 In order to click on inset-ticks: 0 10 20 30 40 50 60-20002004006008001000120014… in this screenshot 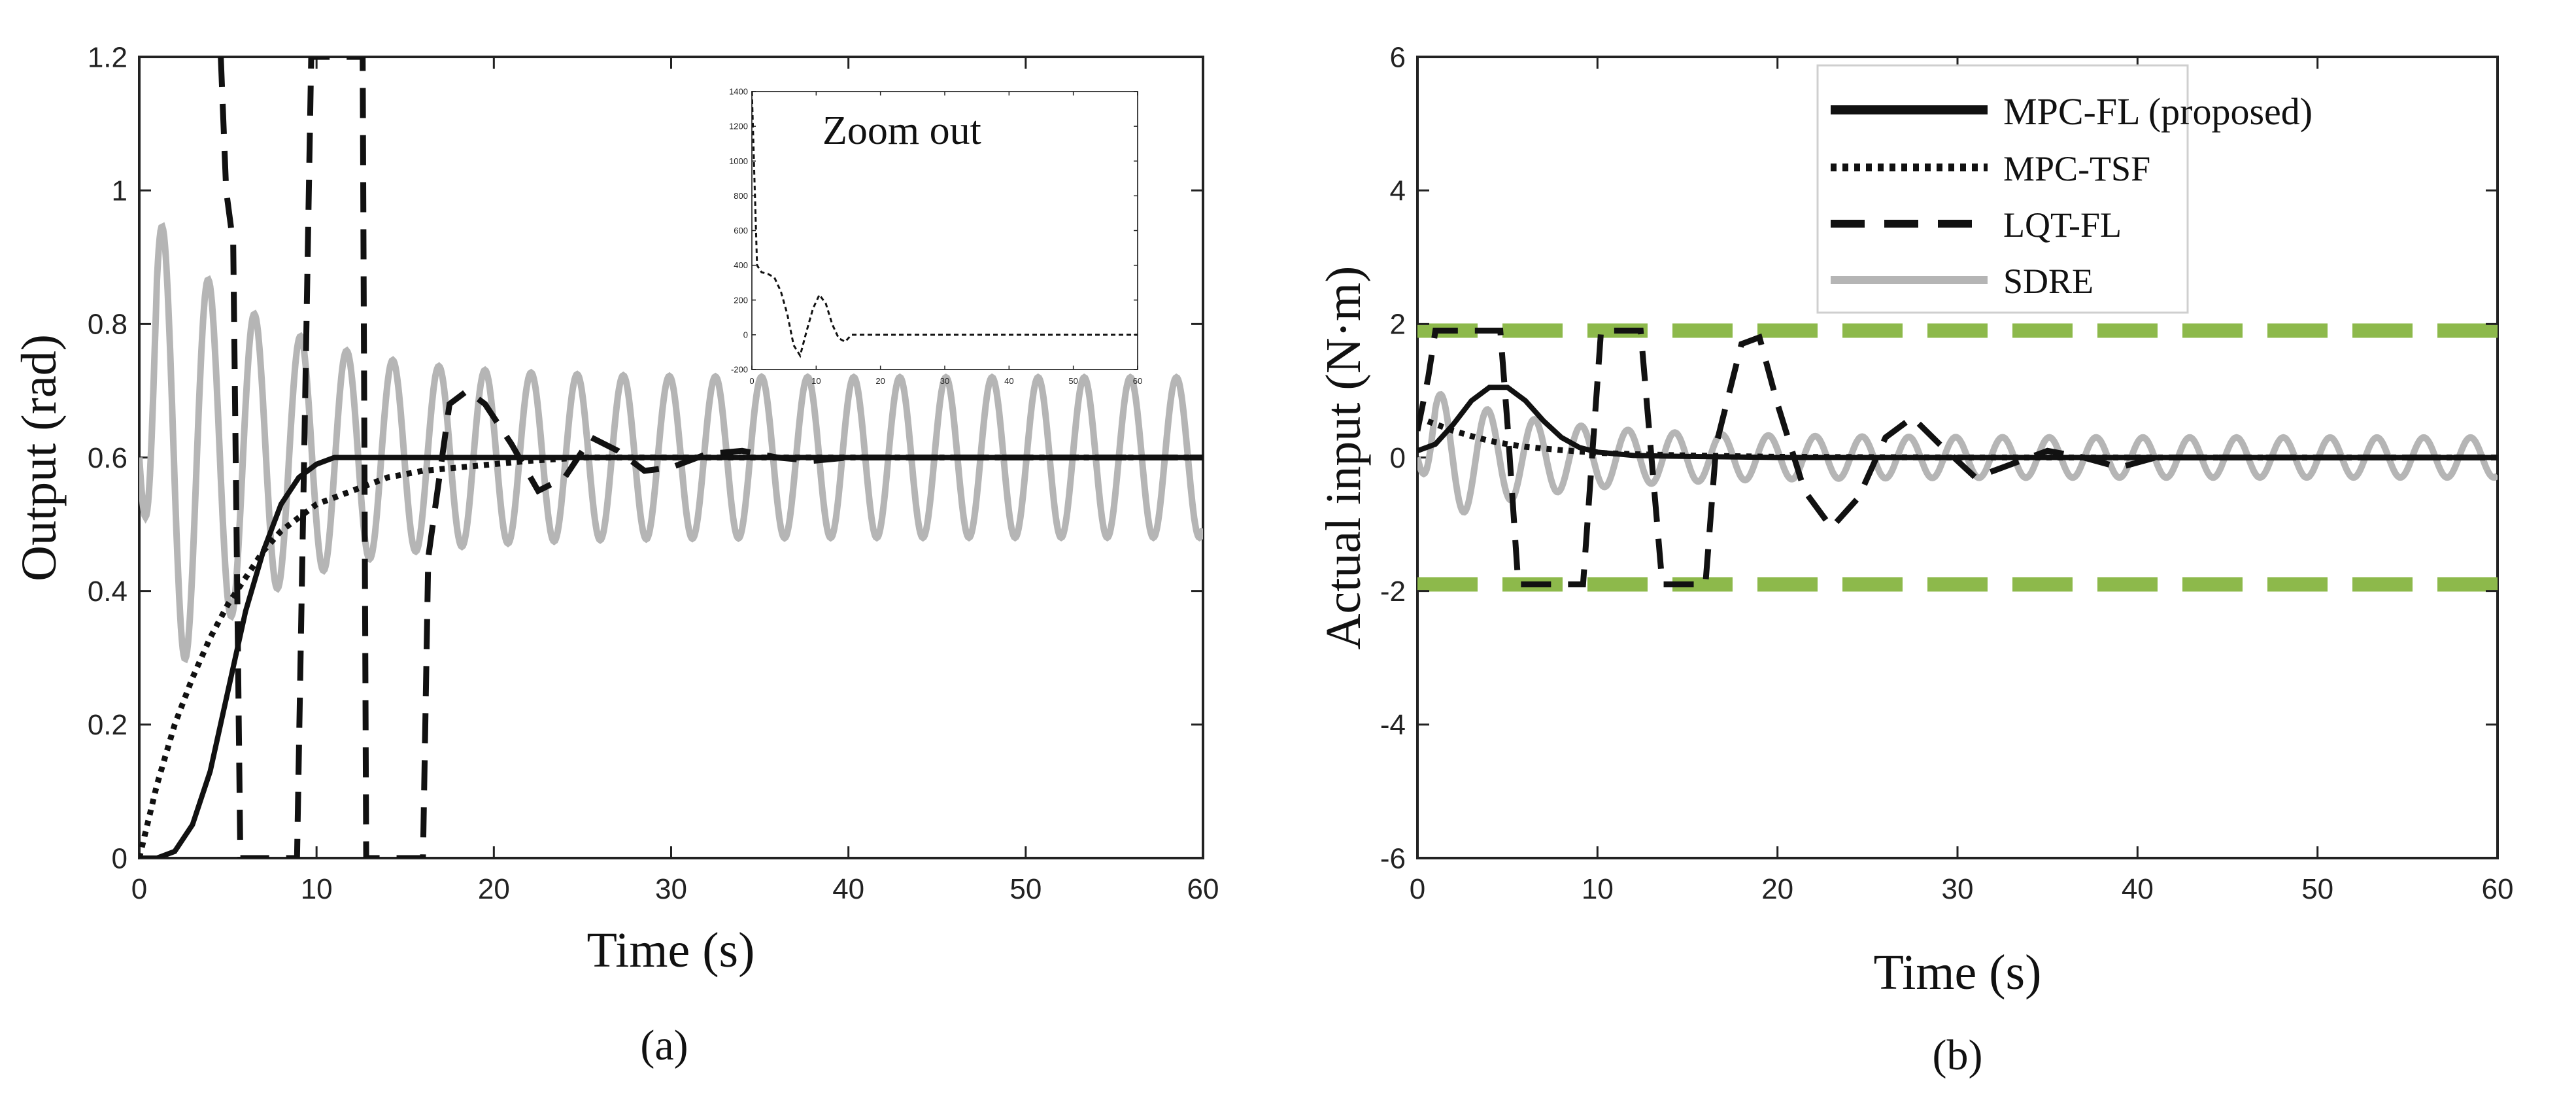, I will do `click(935, 236)`.